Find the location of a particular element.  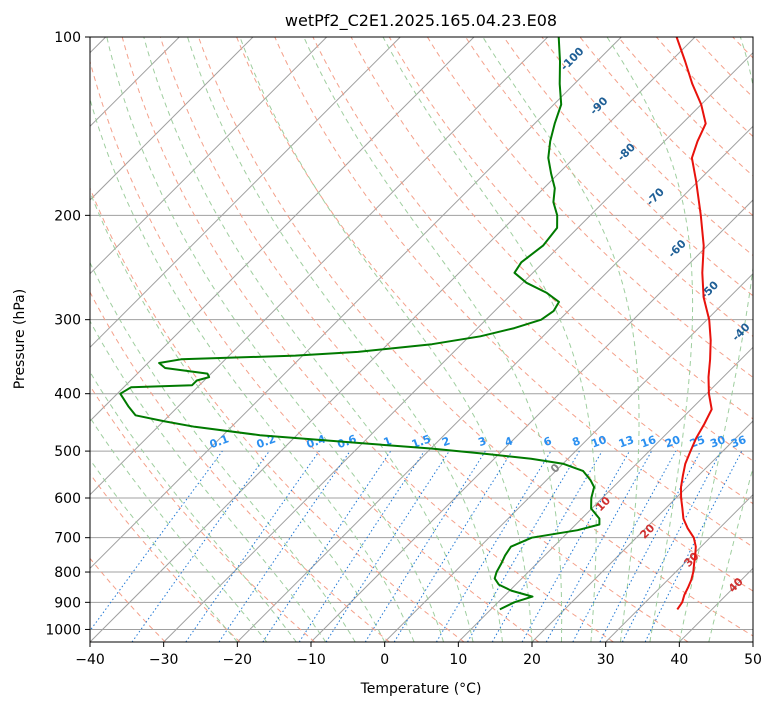

mixing-ratio-label: 0.4 is located at coordinates (316, 441).